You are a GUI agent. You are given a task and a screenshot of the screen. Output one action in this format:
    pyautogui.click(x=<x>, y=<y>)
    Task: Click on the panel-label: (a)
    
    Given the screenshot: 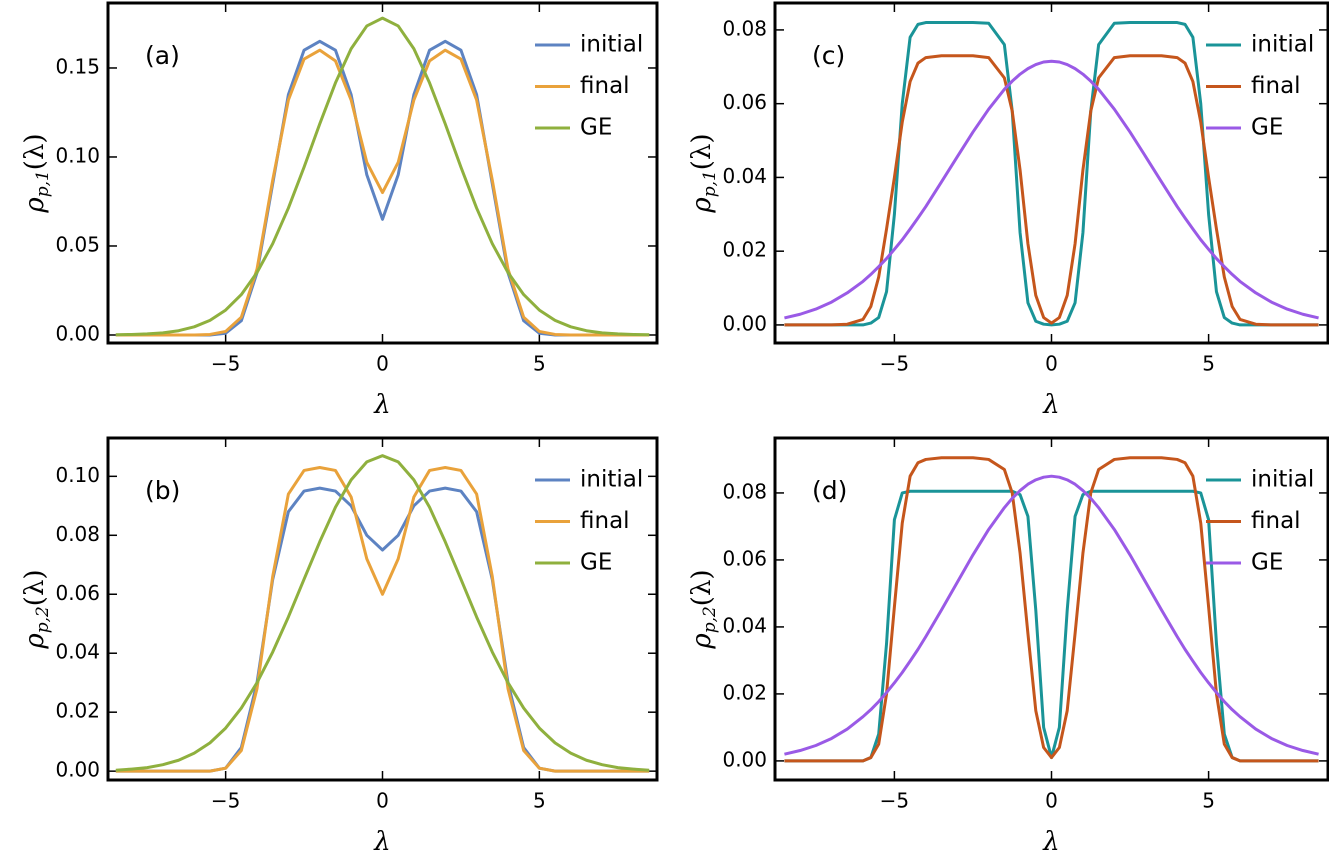 What is the action you would take?
    pyautogui.click(x=162, y=55)
    